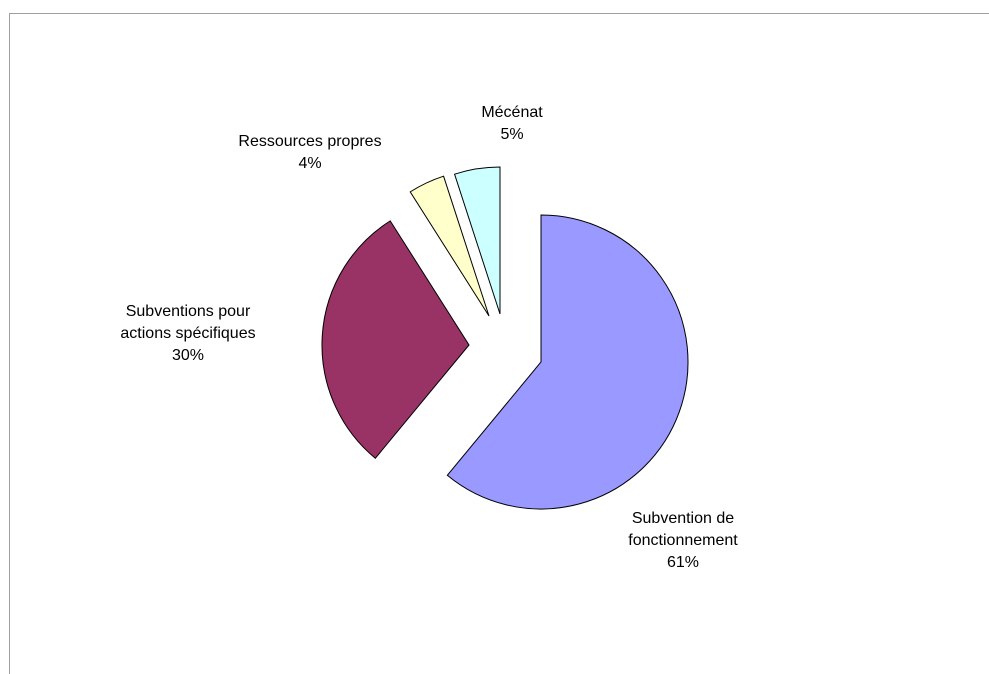  What do you see at coordinates (395, 339) in the screenshot?
I see `slice-subventions-actions-specifiques` at bounding box center [395, 339].